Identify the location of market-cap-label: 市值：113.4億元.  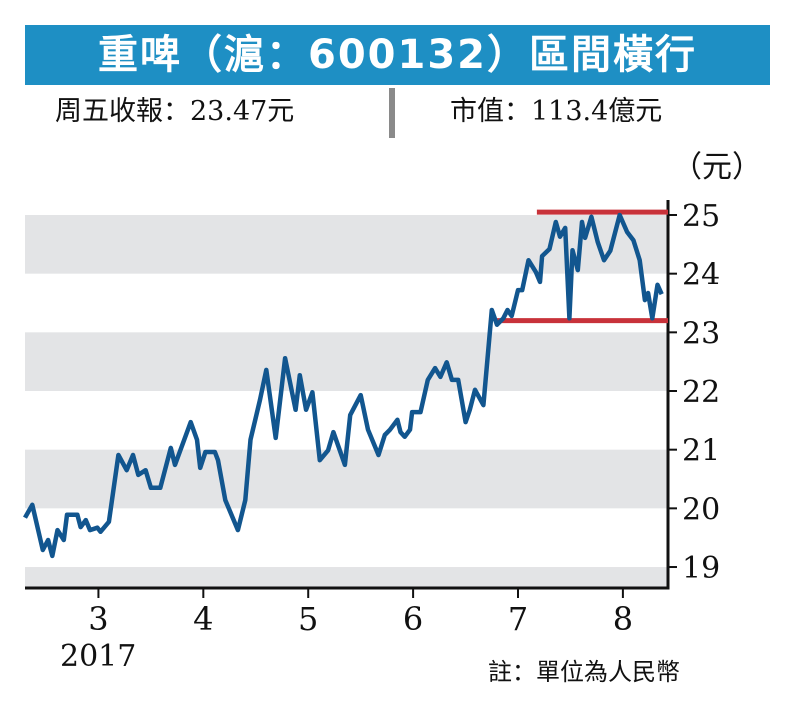
(556, 111).